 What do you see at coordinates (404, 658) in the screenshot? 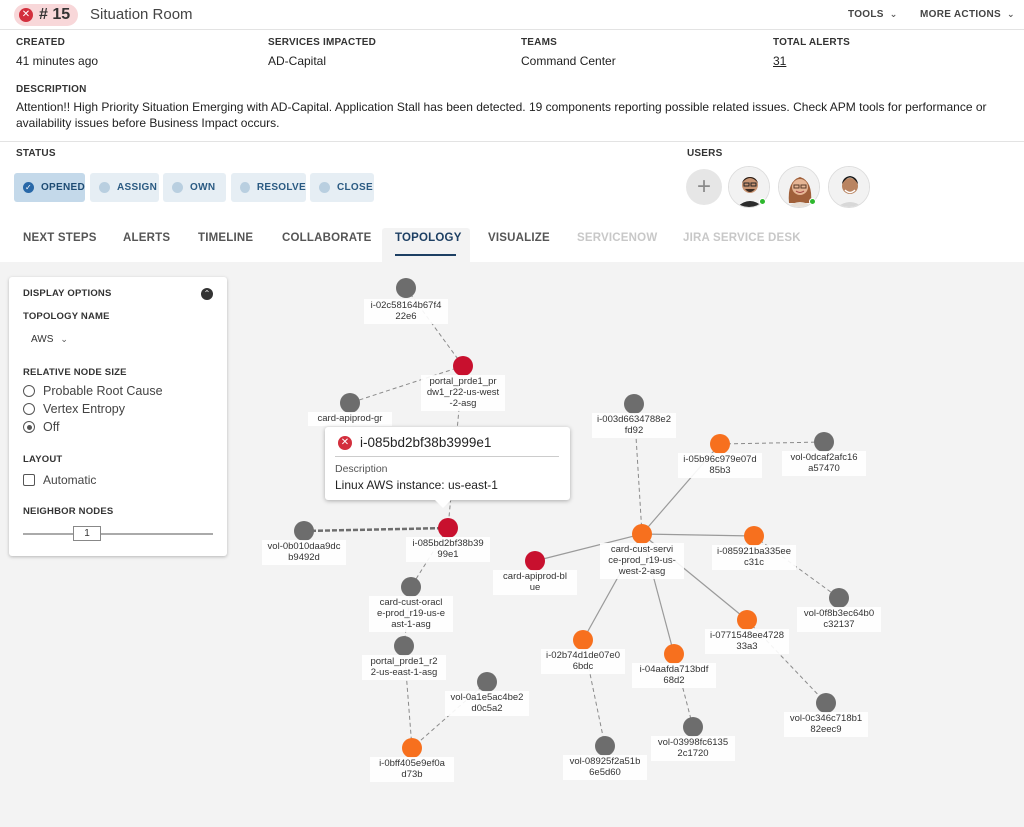
I see `topology-node: portal_prde1_r22-us-east-1-asg` at bounding box center [404, 658].